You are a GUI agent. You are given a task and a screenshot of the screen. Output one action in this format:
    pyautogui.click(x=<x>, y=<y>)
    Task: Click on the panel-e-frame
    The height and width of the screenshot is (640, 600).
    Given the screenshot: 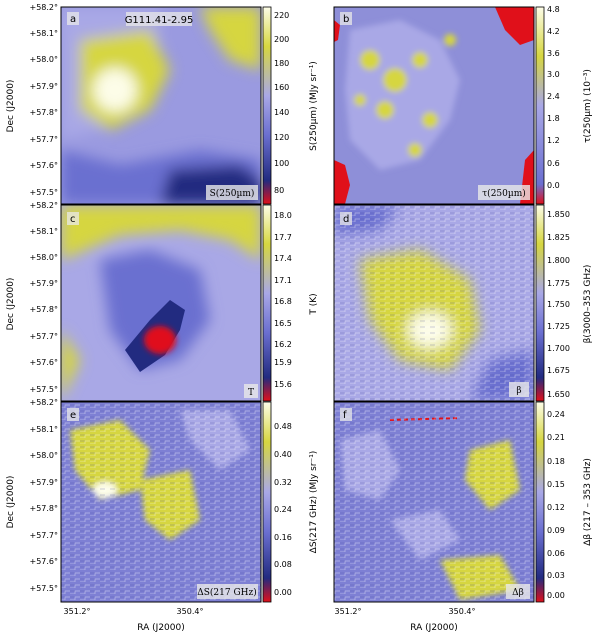 What is the action you would take?
    pyautogui.click(x=161, y=502)
    